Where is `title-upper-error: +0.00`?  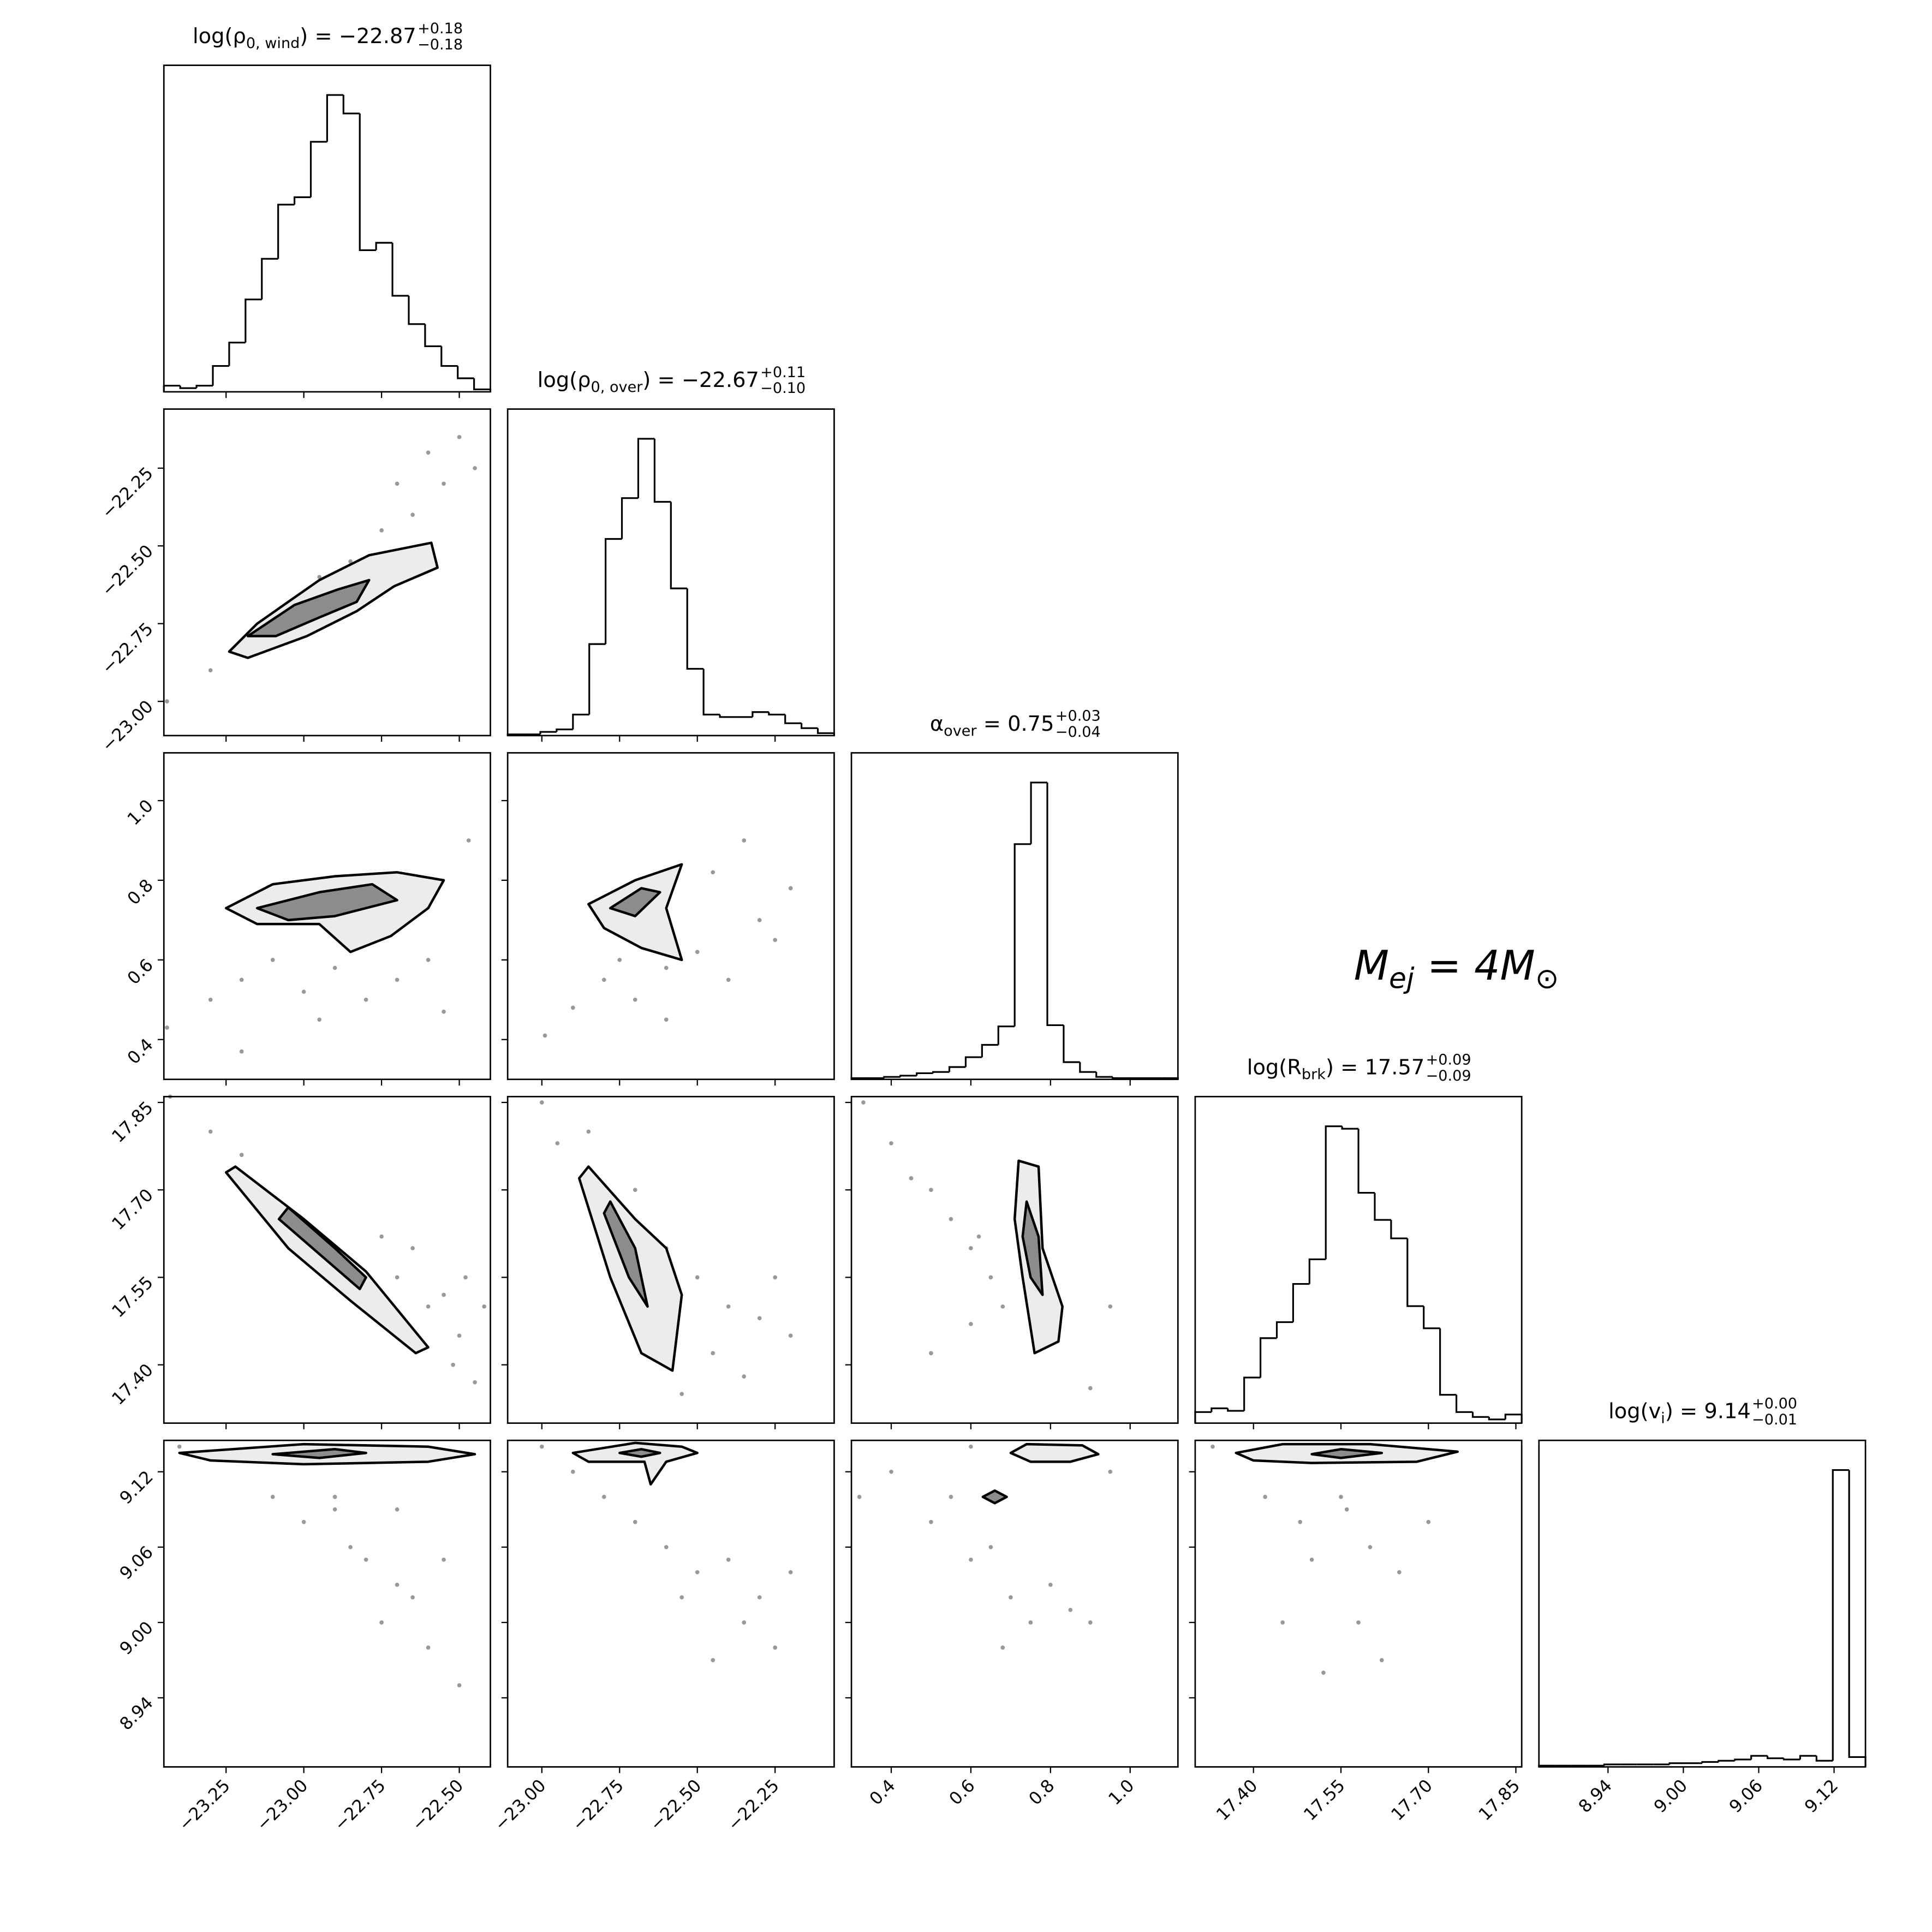
title-upper-error: +0.00 is located at coordinates (1774, 1403).